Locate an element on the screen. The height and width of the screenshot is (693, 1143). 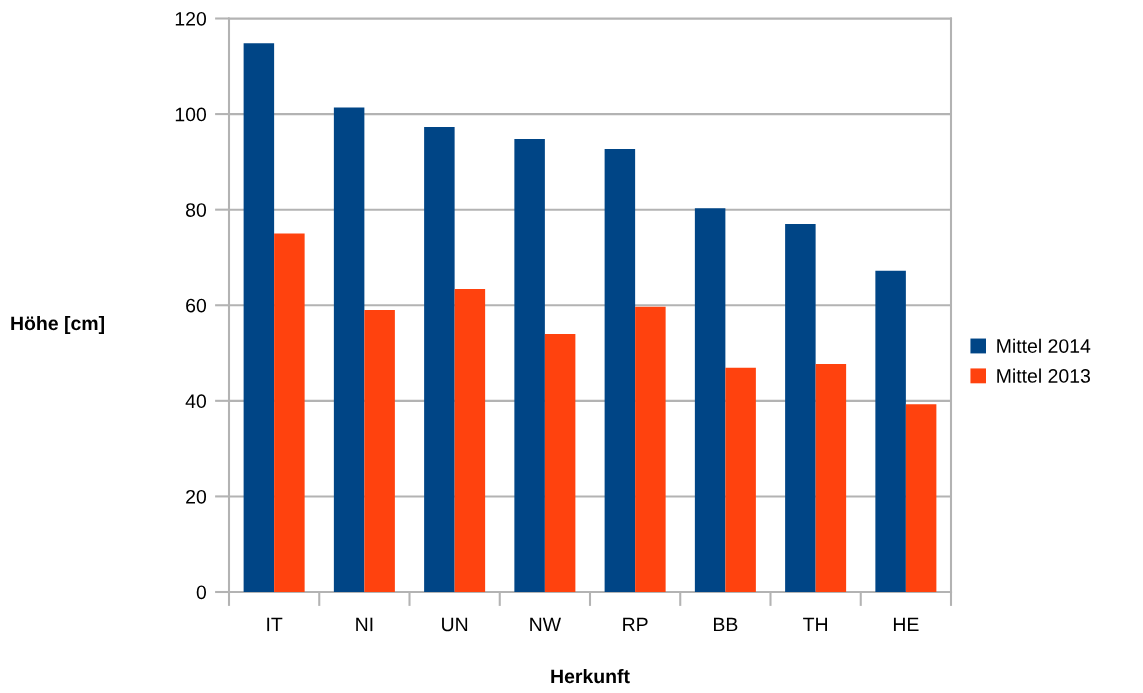
x-tick-label: TH is located at coordinates (815, 624).